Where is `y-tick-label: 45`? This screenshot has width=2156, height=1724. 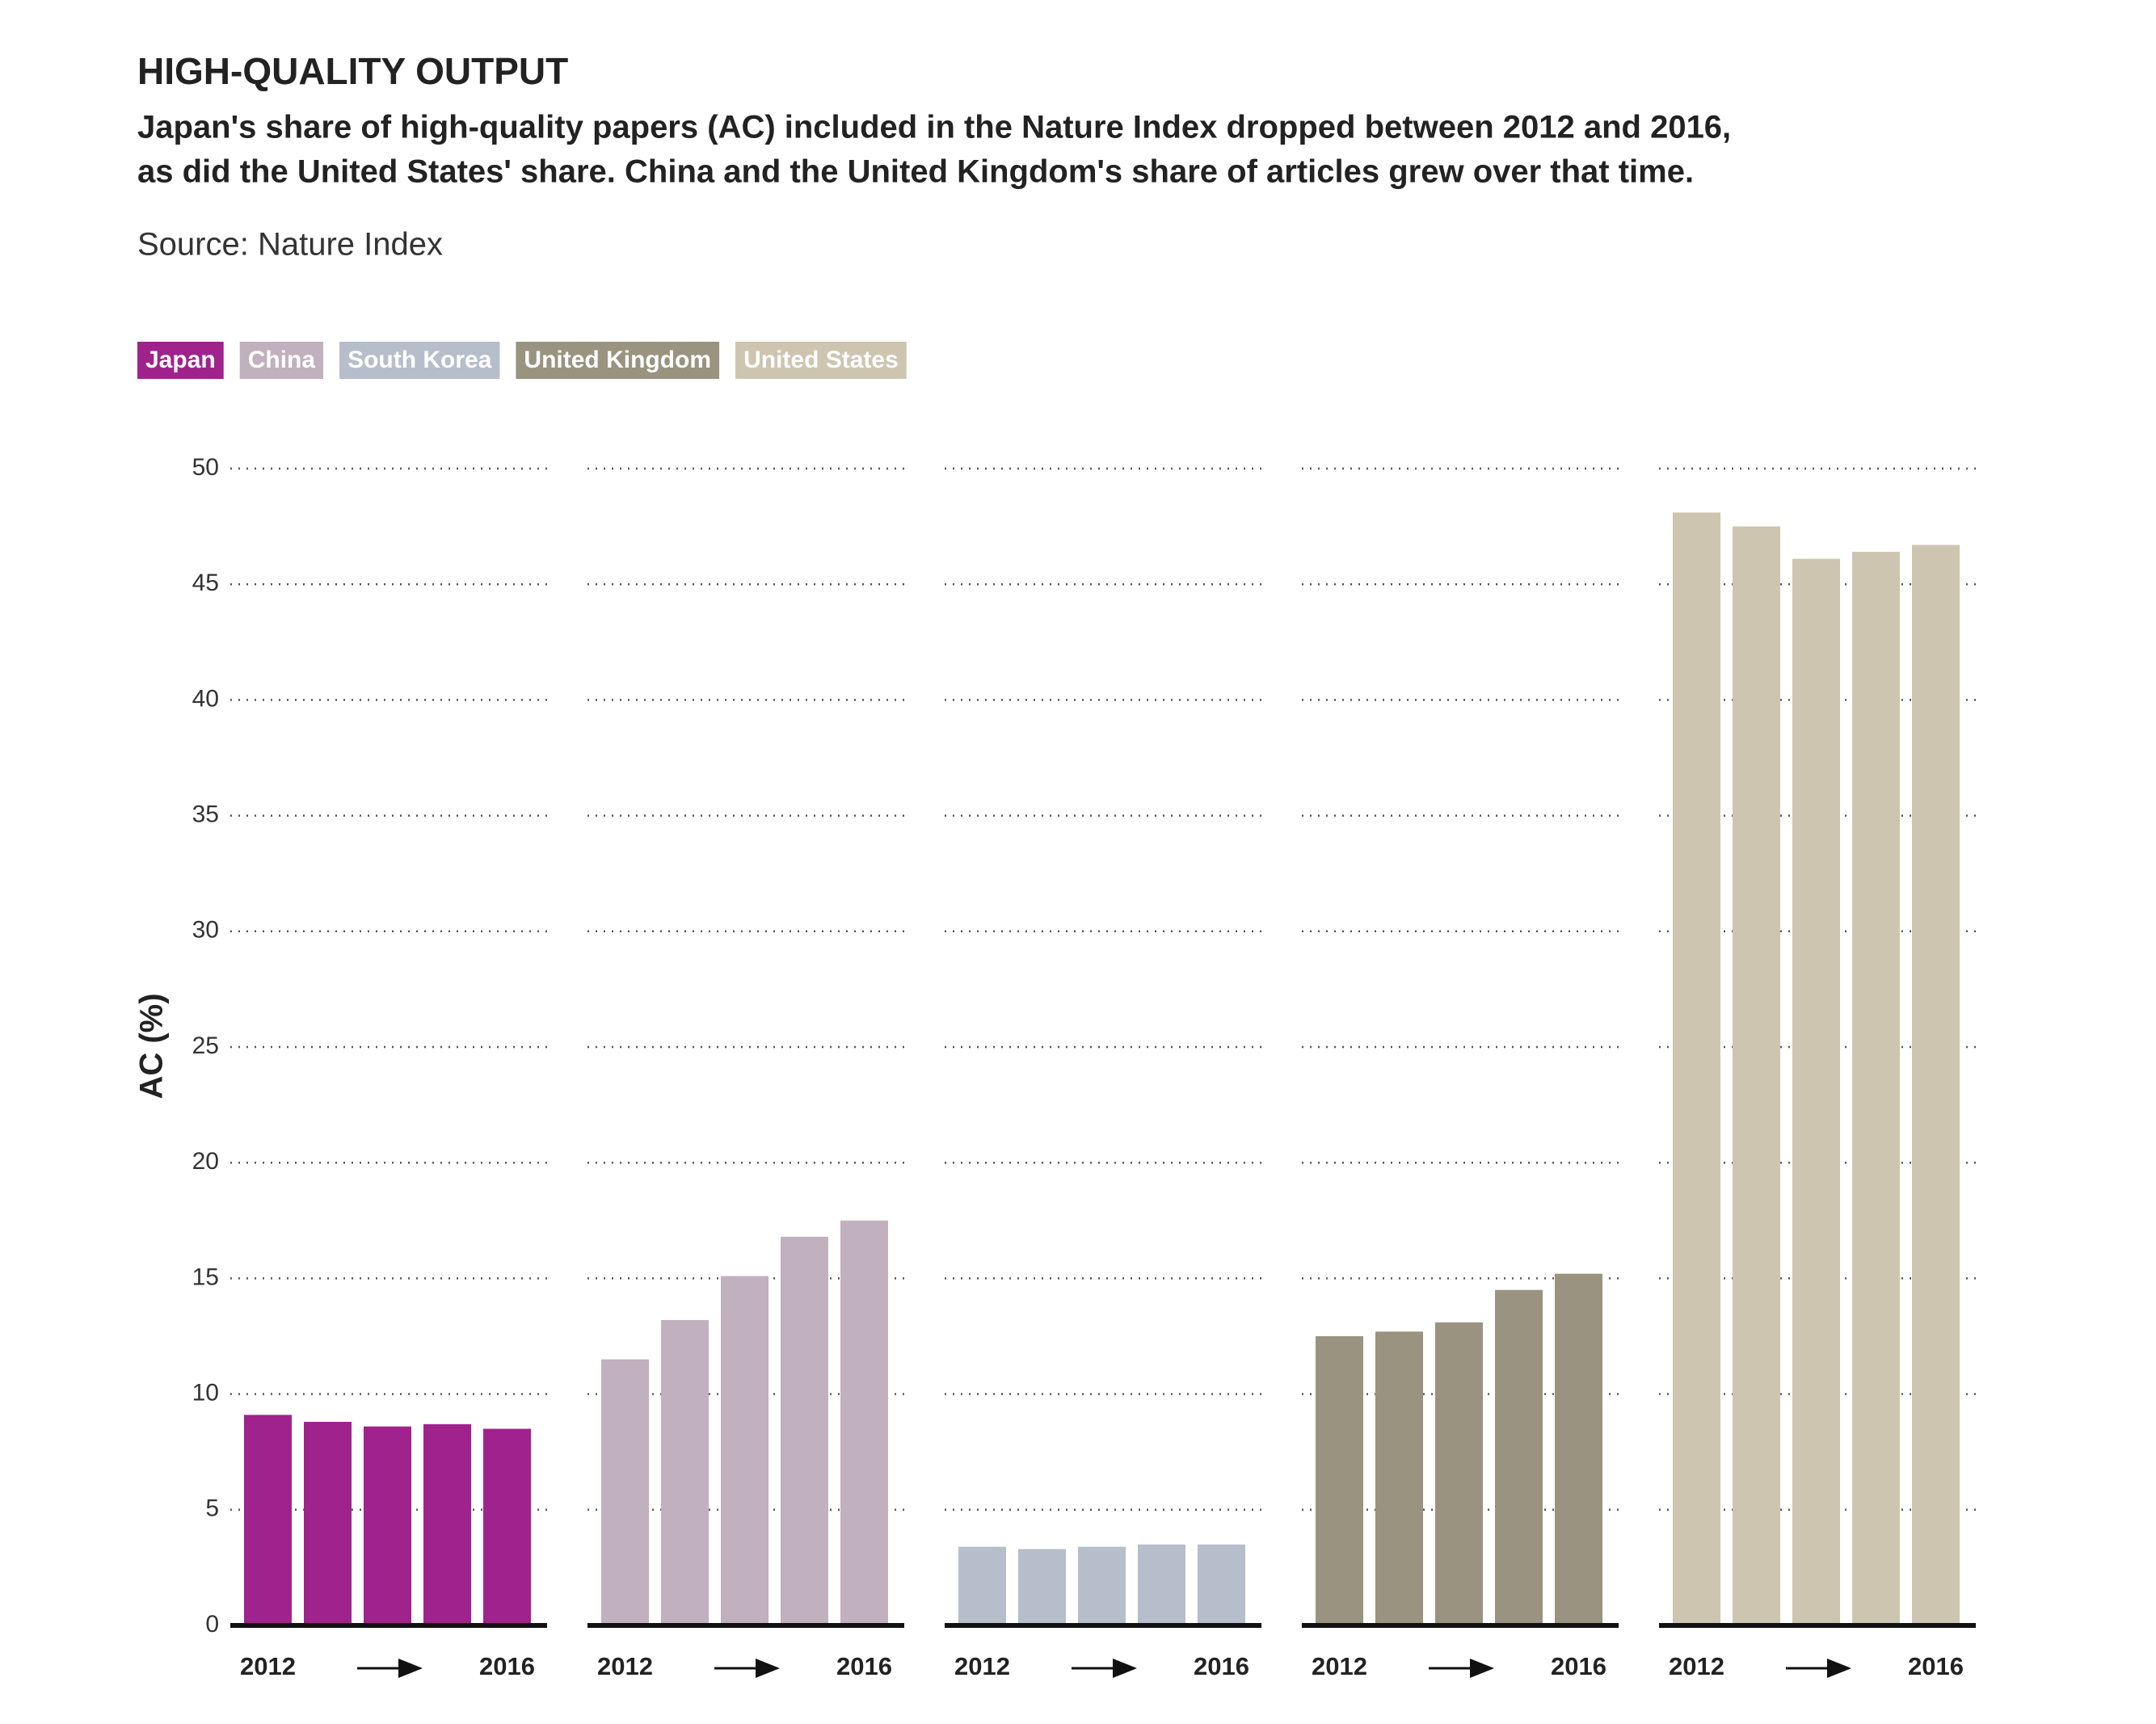 y-tick-label: 45 is located at coordinates (205, 583).